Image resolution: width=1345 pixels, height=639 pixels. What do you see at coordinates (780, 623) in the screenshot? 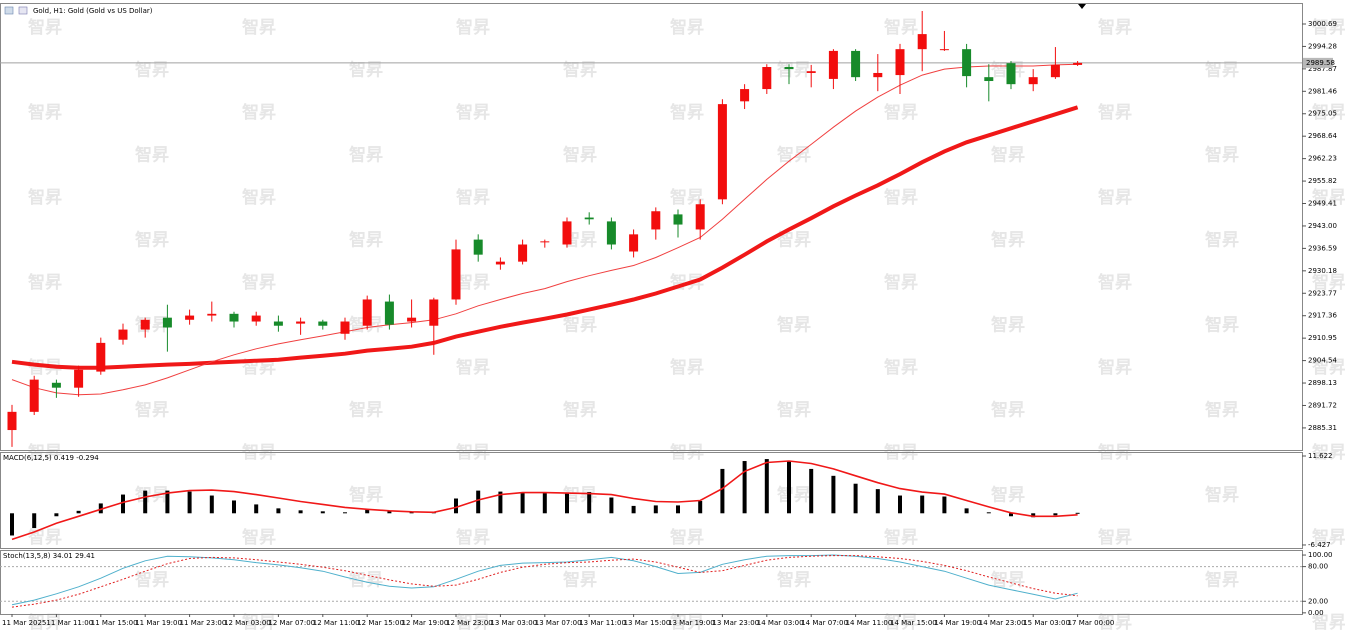
I see `x-tick-label: 14 Mar 03:00` at bounding box center [780, 623].